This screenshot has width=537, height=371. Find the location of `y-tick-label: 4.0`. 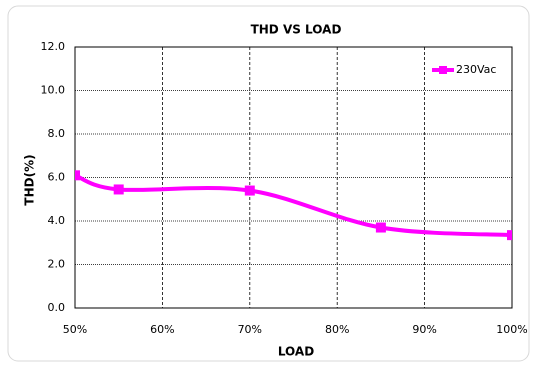

y-tick-label: 4.0 is located at coordinates (57, 220).